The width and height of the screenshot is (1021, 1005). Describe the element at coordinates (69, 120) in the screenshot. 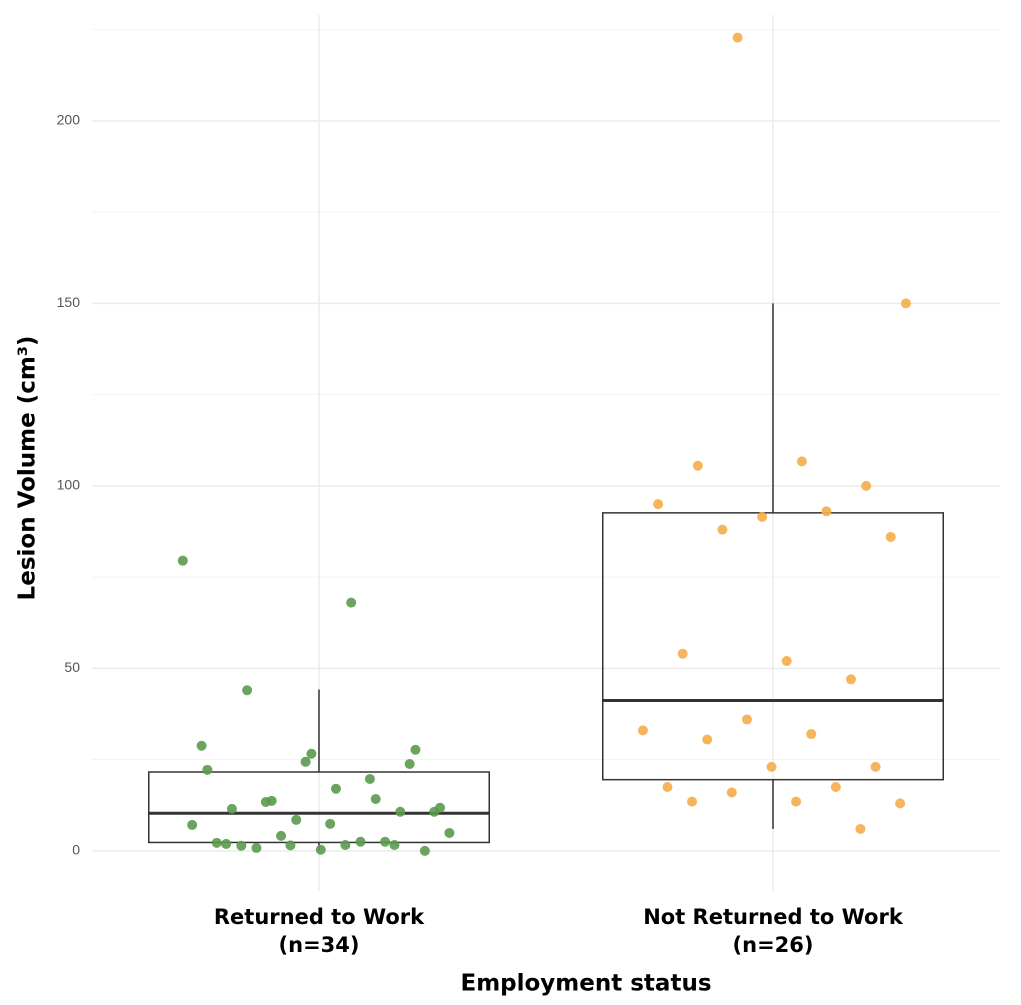

I see `y-tick-label: 200` at that location.